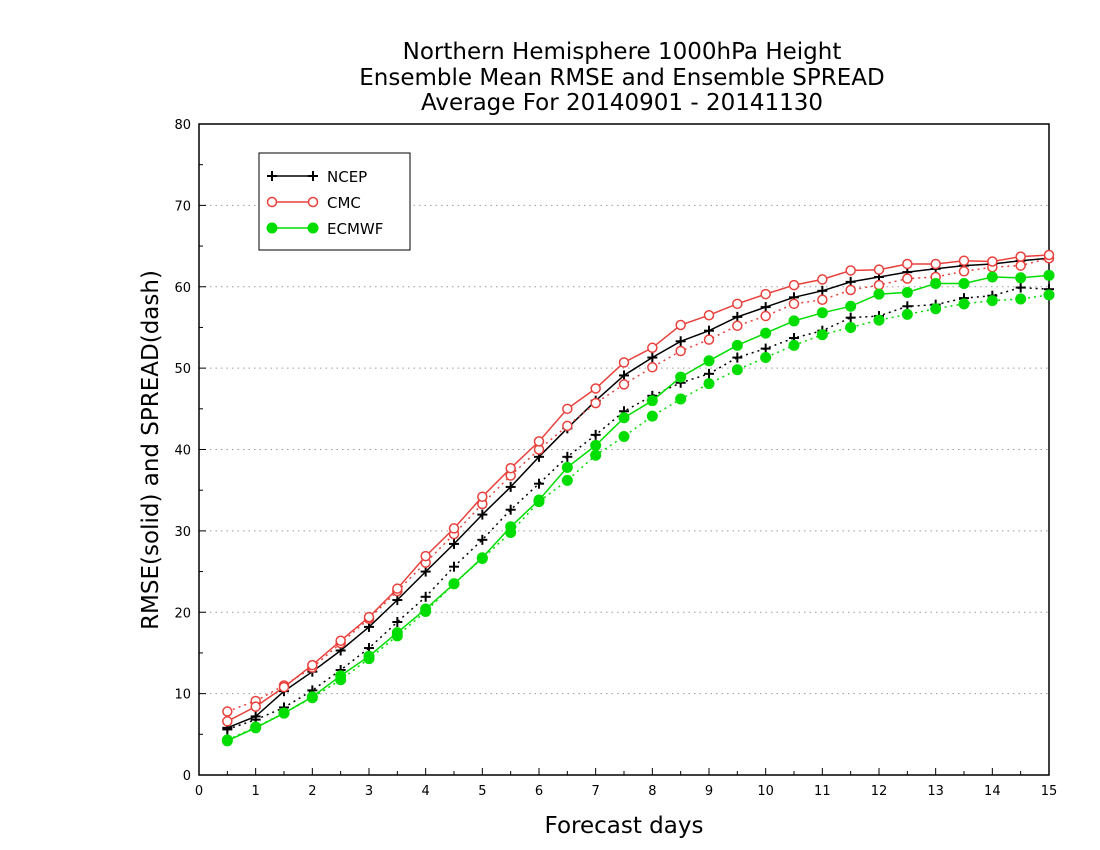  I want to click on x-tick-label: 8, so click(652, 791).